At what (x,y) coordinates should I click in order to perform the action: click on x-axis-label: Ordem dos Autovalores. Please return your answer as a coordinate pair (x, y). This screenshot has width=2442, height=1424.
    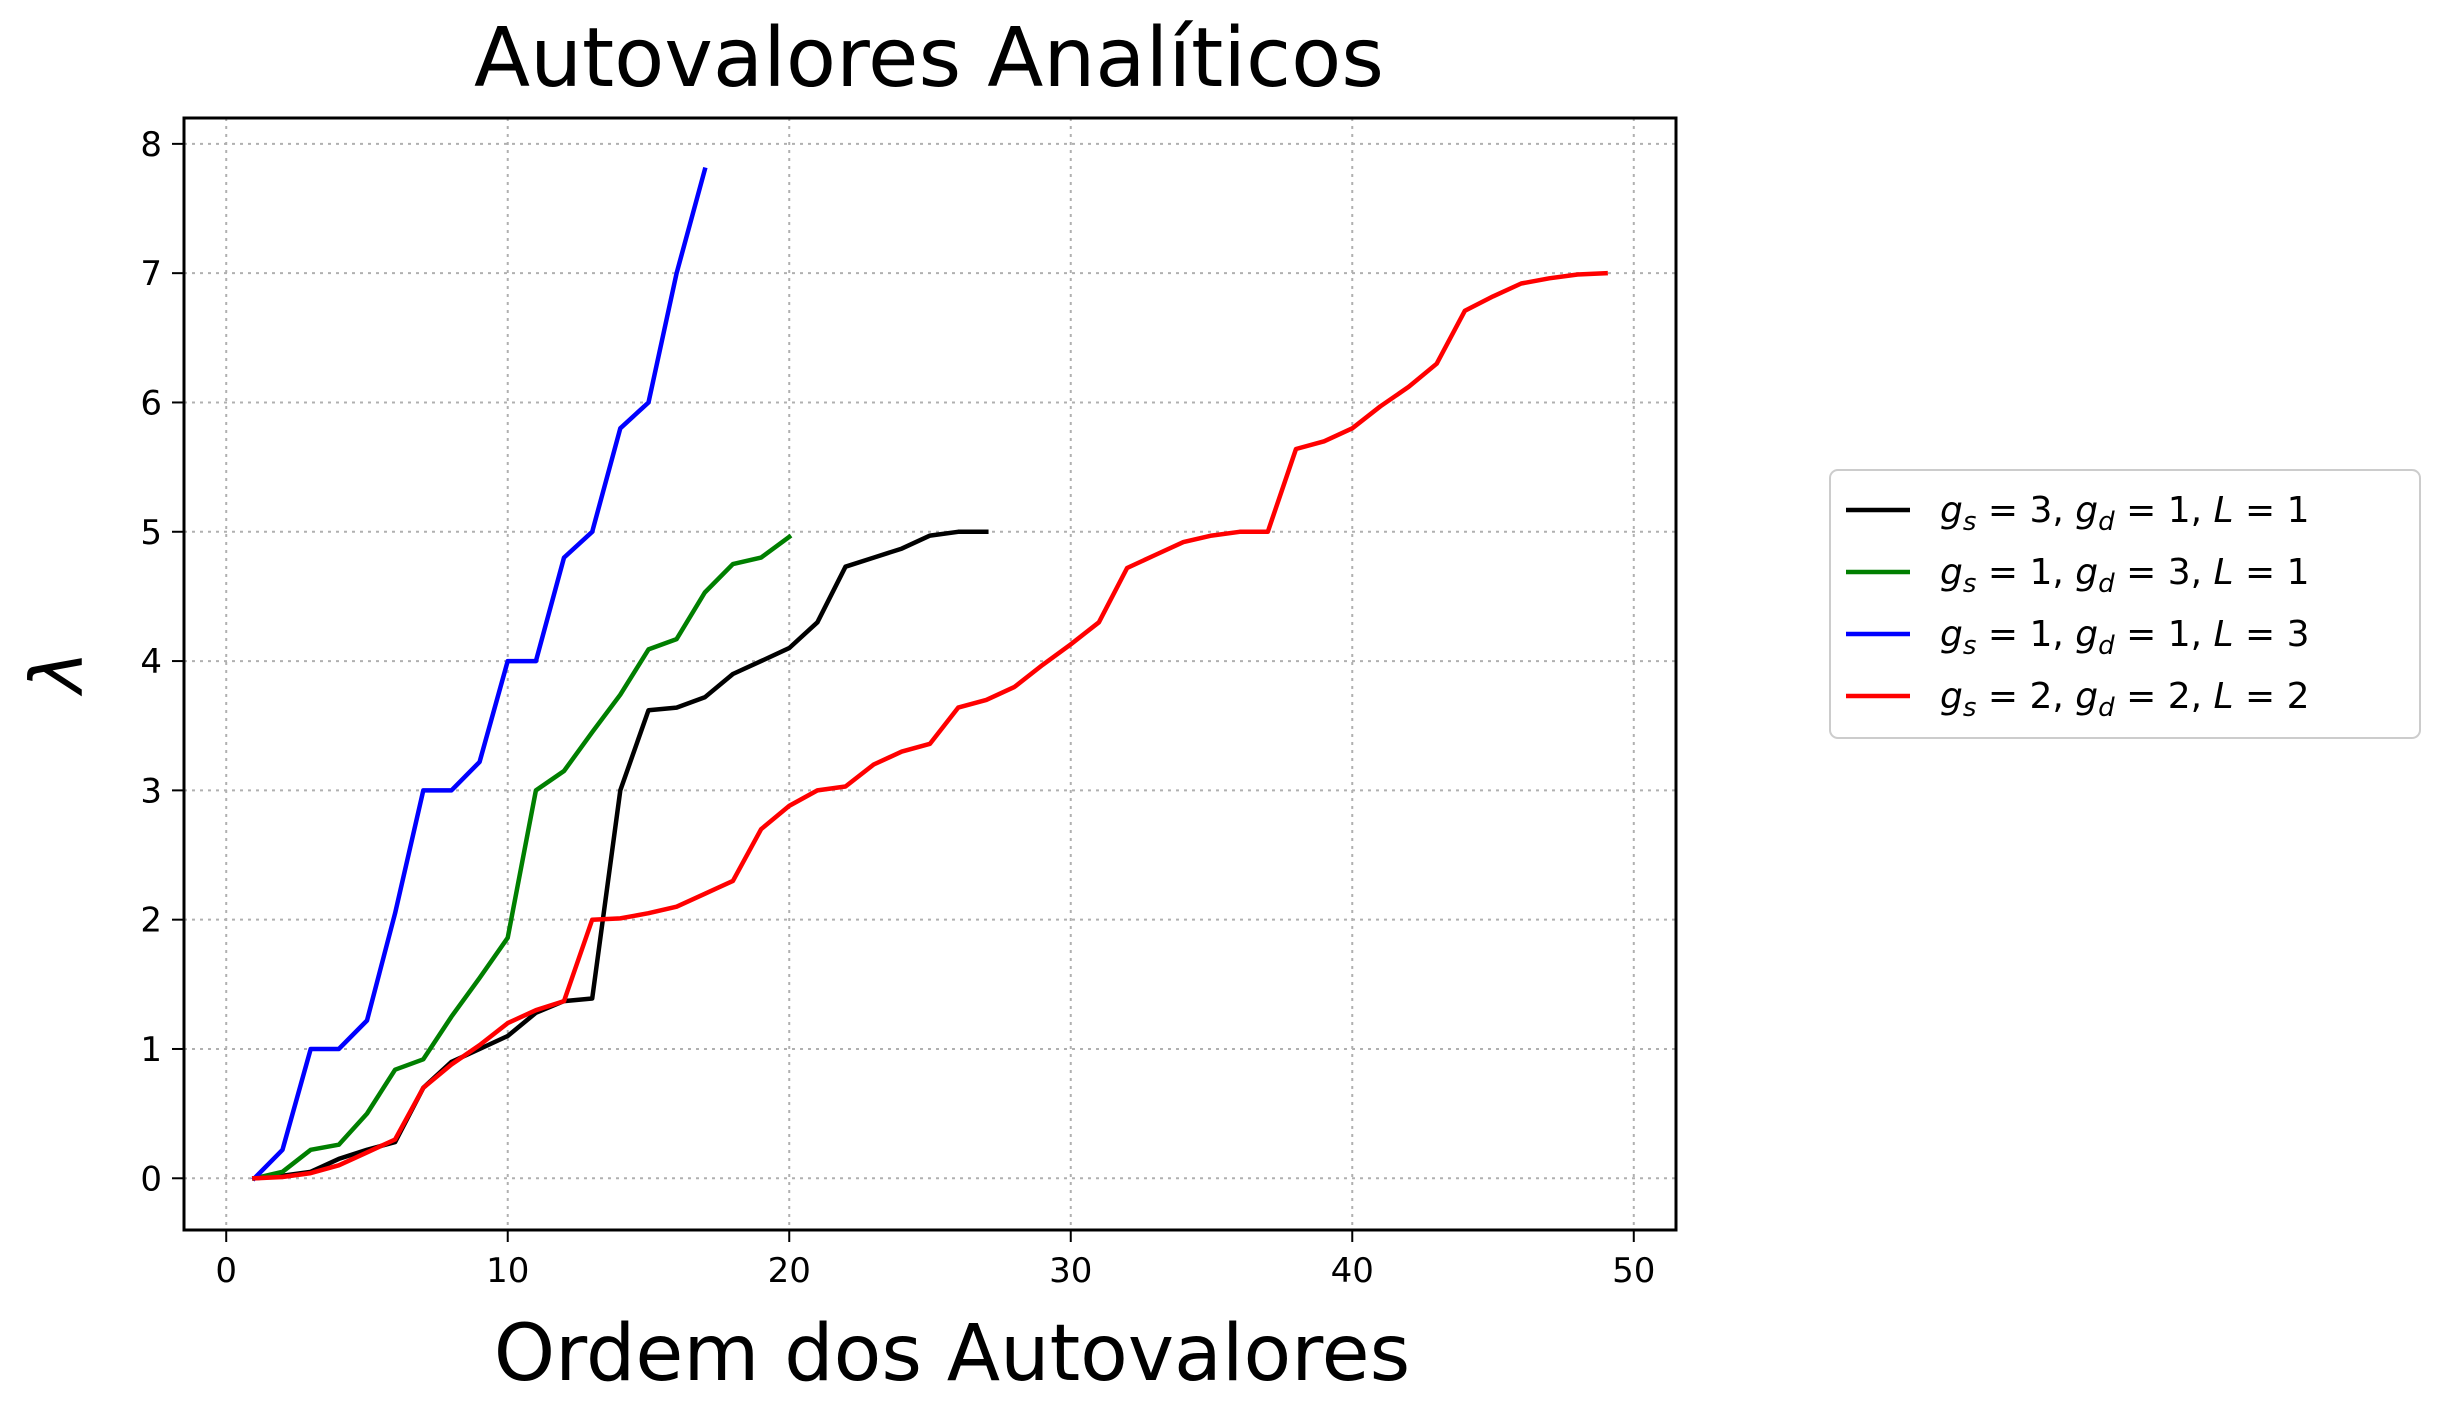
    Looking at the image, I should click on (952, 1354).